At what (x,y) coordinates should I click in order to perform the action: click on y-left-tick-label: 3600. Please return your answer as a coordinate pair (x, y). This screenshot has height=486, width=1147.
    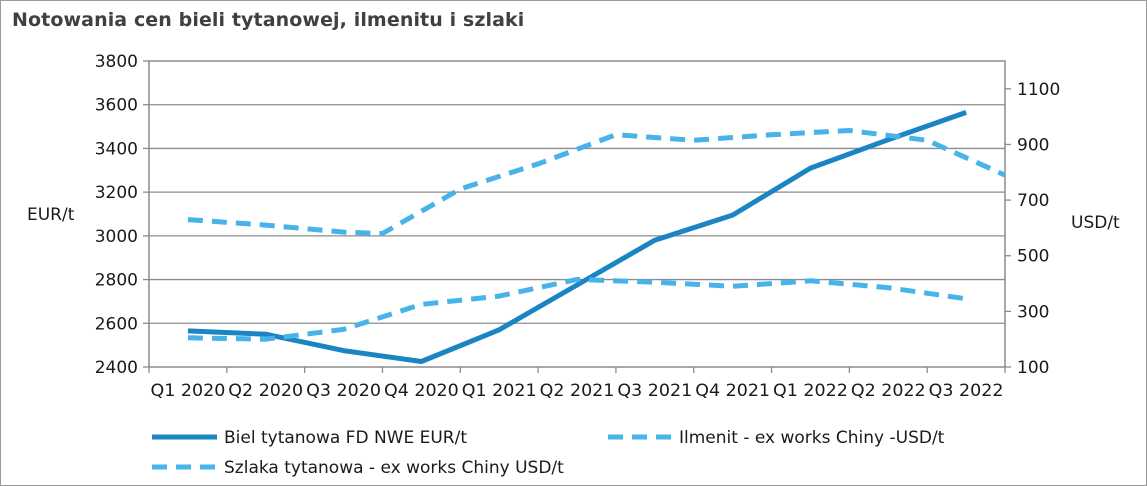
    Looking at the image, I should click on (116, 106).